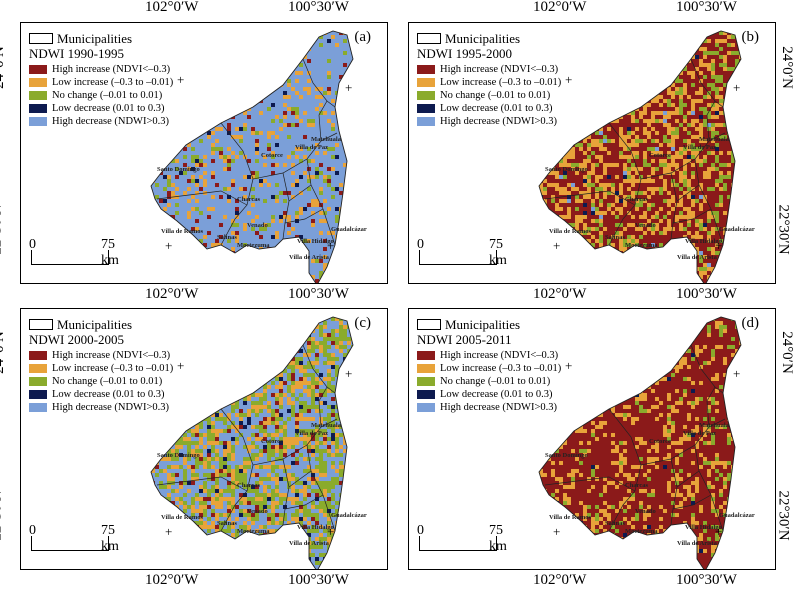 The image size is (800, 589). Describe the element at coordinates (76, 339) in the screenshot. I see `legend-title: NDWI 2000-2005` at that location.